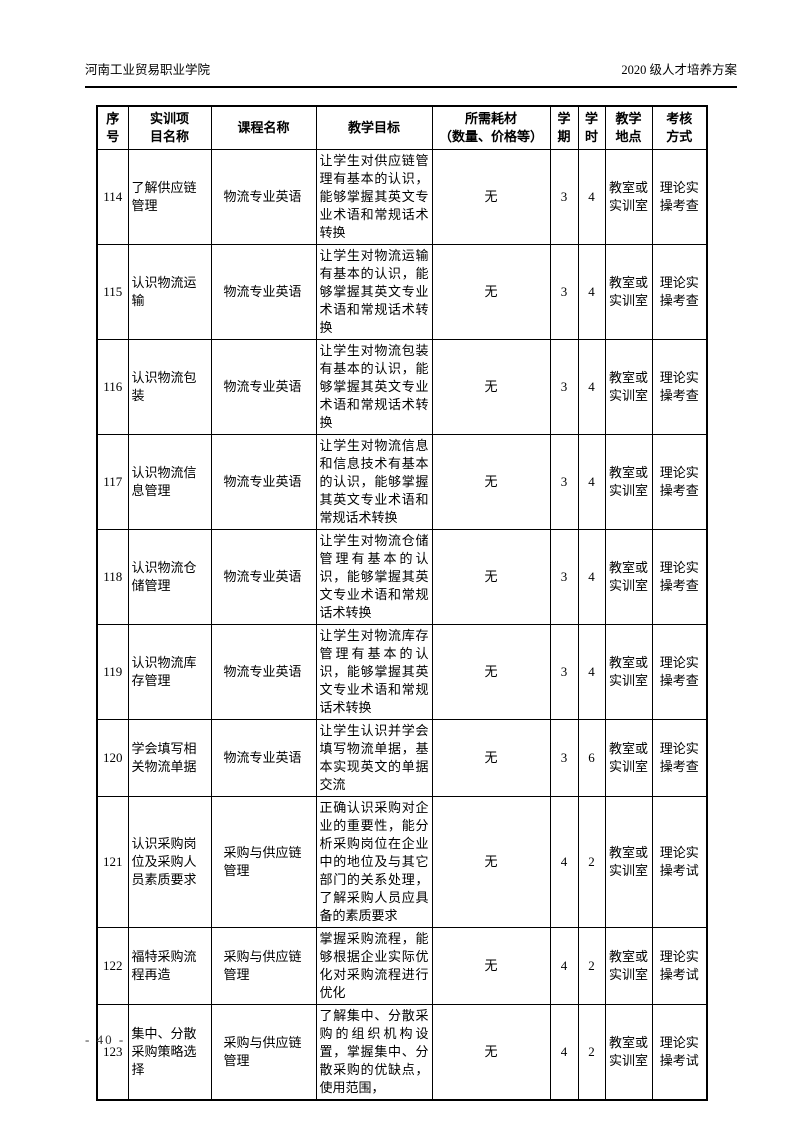 Image resolution: width=793 pixels, height=1122 pixels. I want to click on cell-no: 122, so click(112, 965).